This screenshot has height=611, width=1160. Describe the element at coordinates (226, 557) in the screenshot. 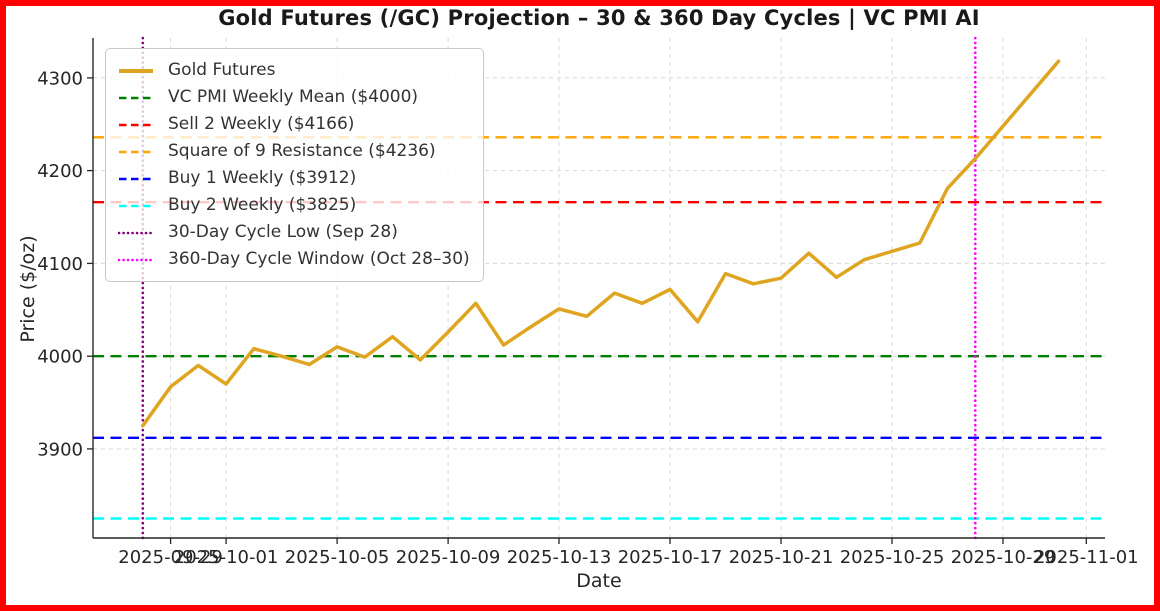

I see `x-tick-label: 2025-10-01` at that location.